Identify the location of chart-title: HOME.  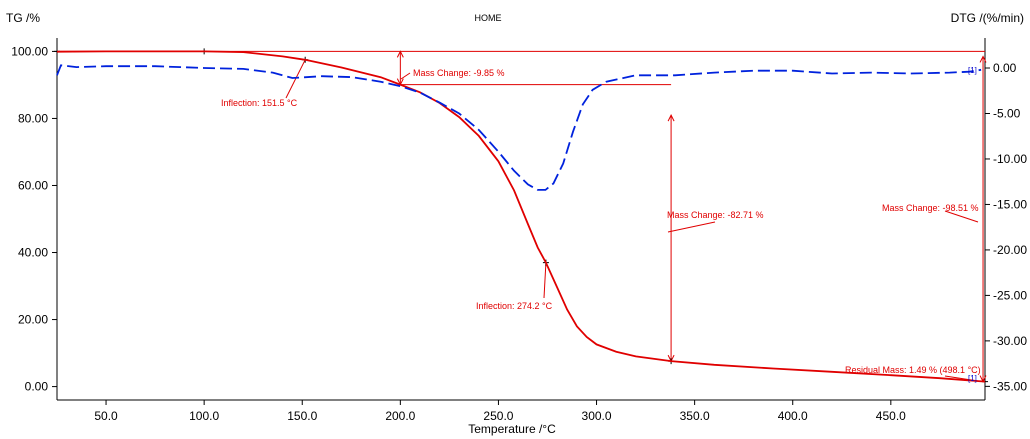
(488, 18).